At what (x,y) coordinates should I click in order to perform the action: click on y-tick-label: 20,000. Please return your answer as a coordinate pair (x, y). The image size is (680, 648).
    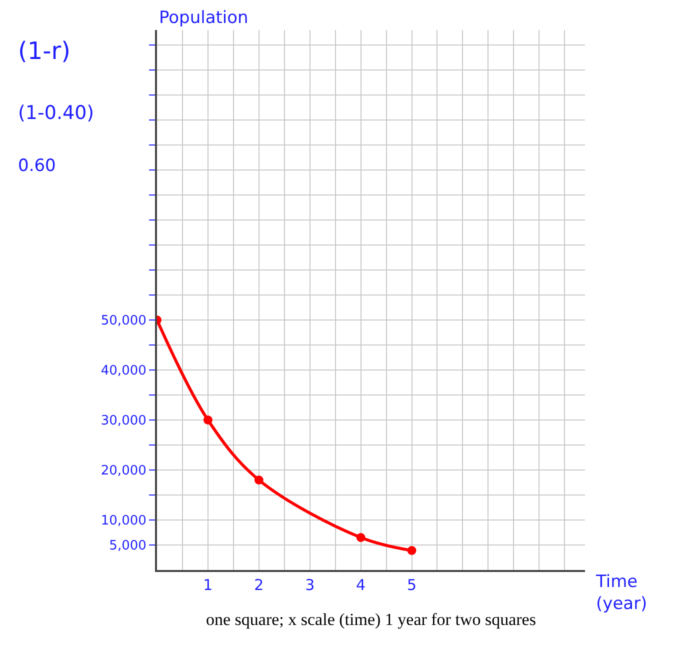
    Looking at the image, I should click on (123, 471).